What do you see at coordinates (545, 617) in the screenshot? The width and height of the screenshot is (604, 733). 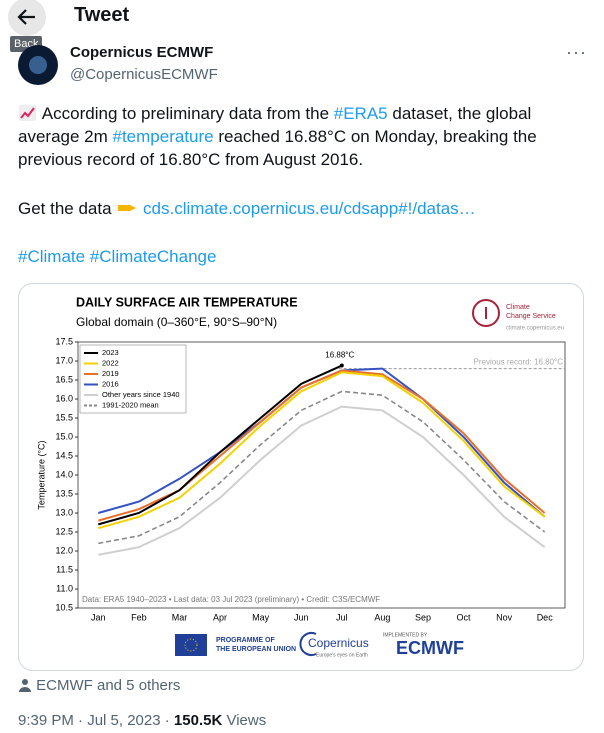 I see `x-tick-label: Dec` at bounding box center [545, 617].